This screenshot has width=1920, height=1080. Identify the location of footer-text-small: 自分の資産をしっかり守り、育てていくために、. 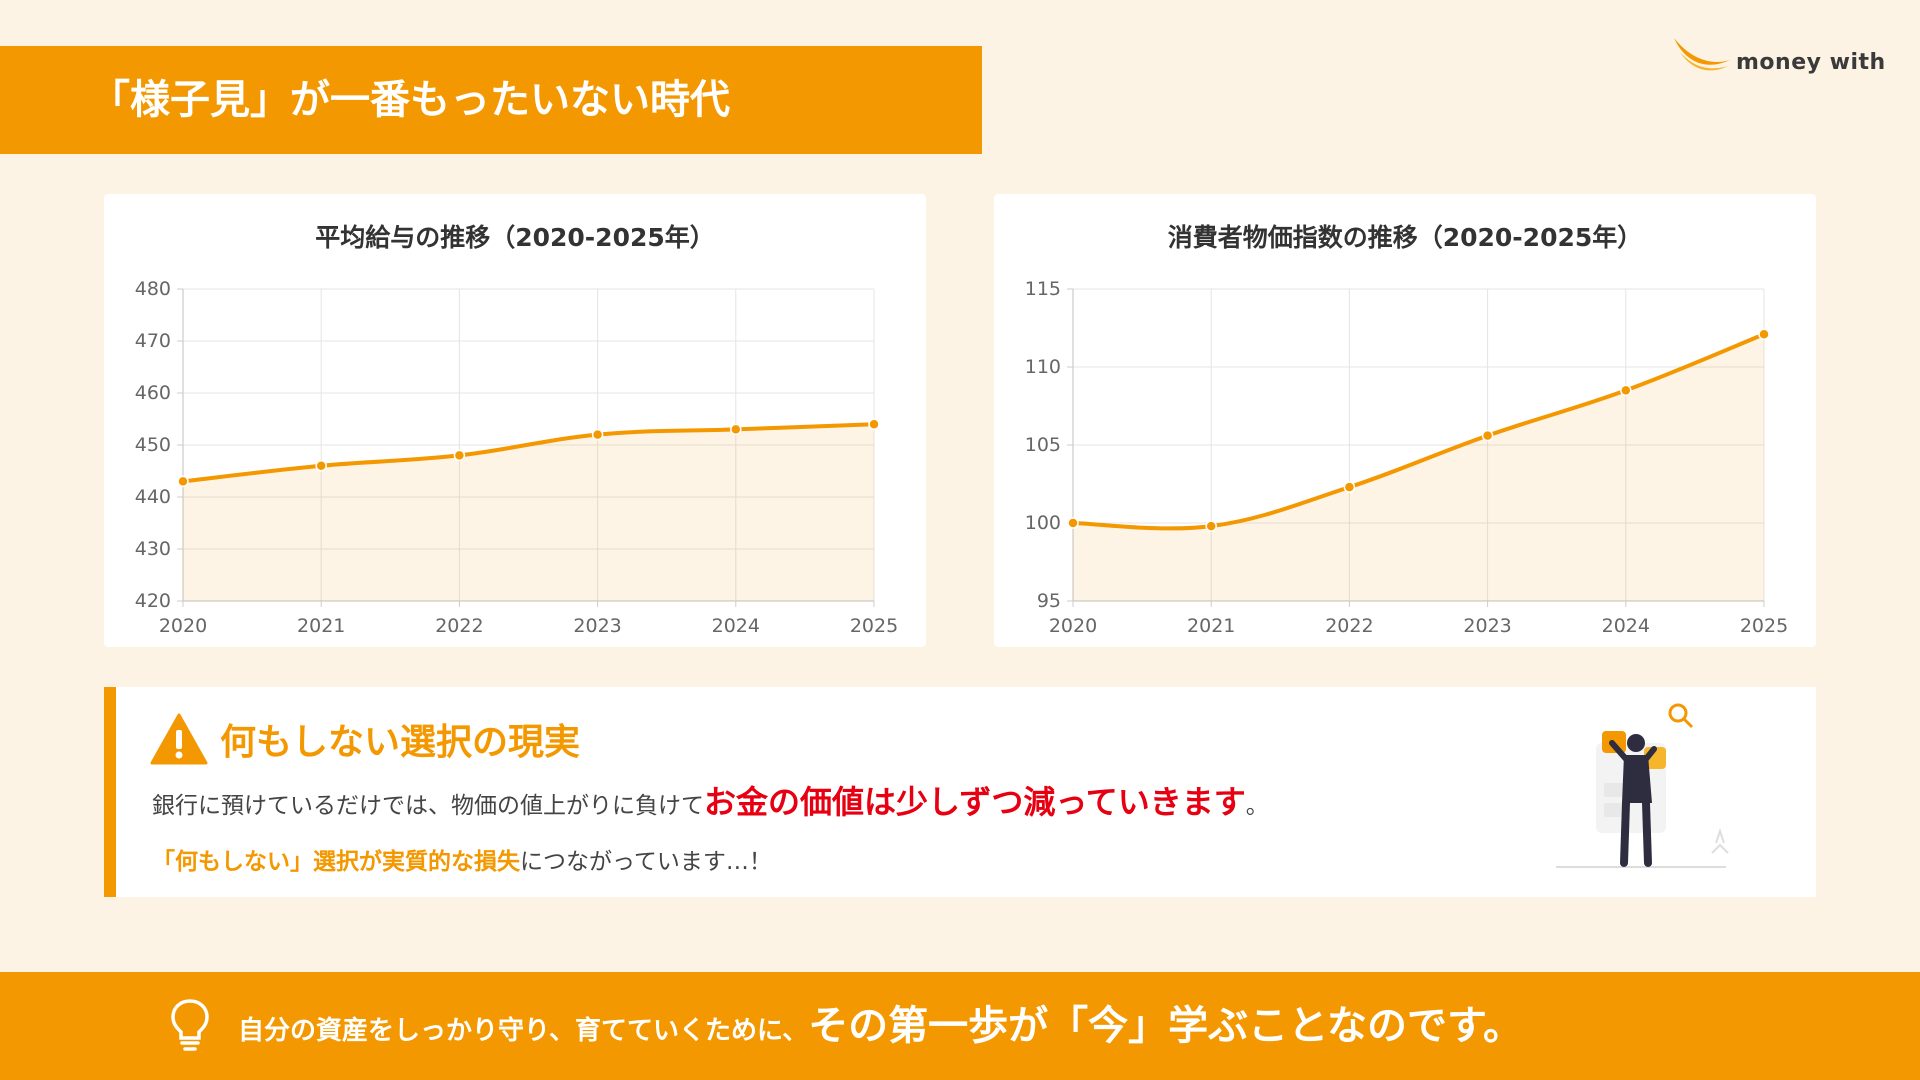
(523, 1031).